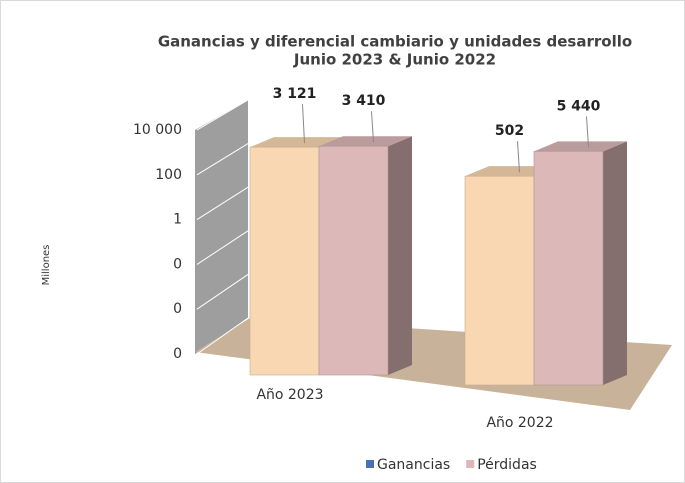 The height and width of the screenshot is (483, 685). What do you see at coordinates (413, 465) in the screenshot?
I see `legend-label: Ganancias` at bounding box center [413, 465].